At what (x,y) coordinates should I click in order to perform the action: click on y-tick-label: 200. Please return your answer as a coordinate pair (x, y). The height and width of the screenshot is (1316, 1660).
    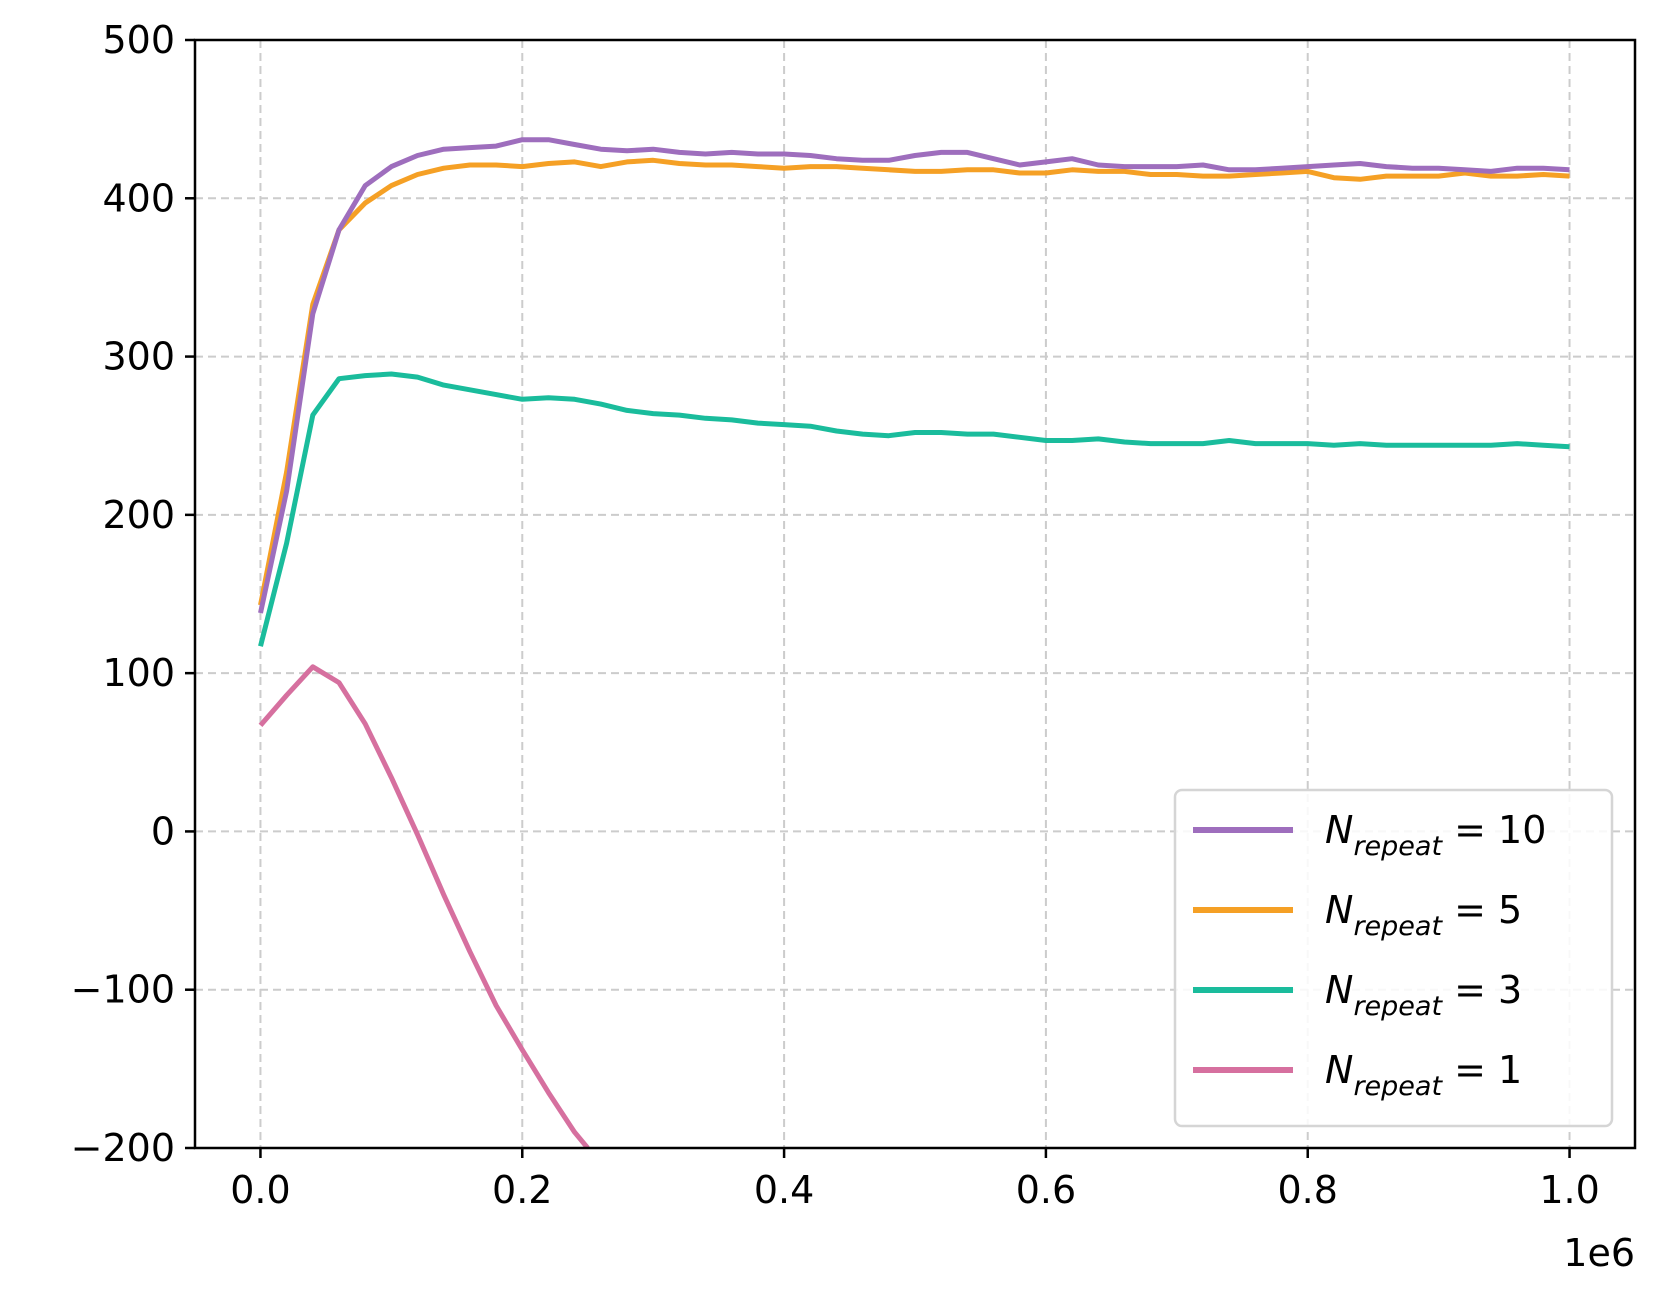
    Looking at the image, I should click on (138, 515).